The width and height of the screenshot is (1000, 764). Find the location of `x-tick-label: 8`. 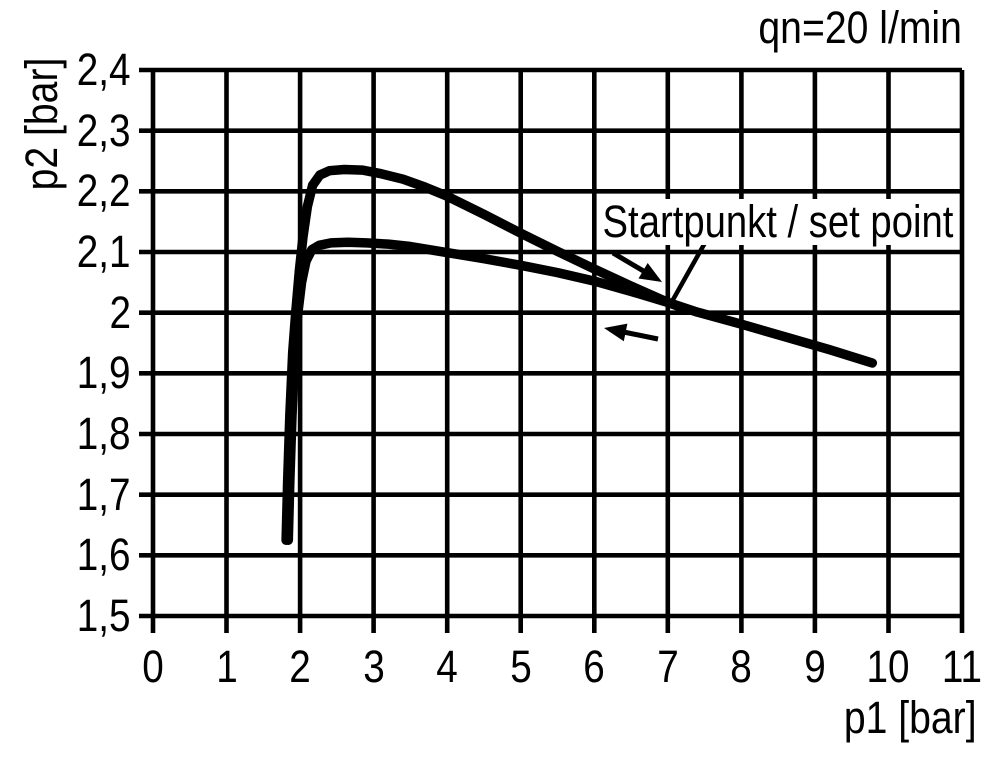

x-tick-label: 8 is located at coordinates (741, 666).